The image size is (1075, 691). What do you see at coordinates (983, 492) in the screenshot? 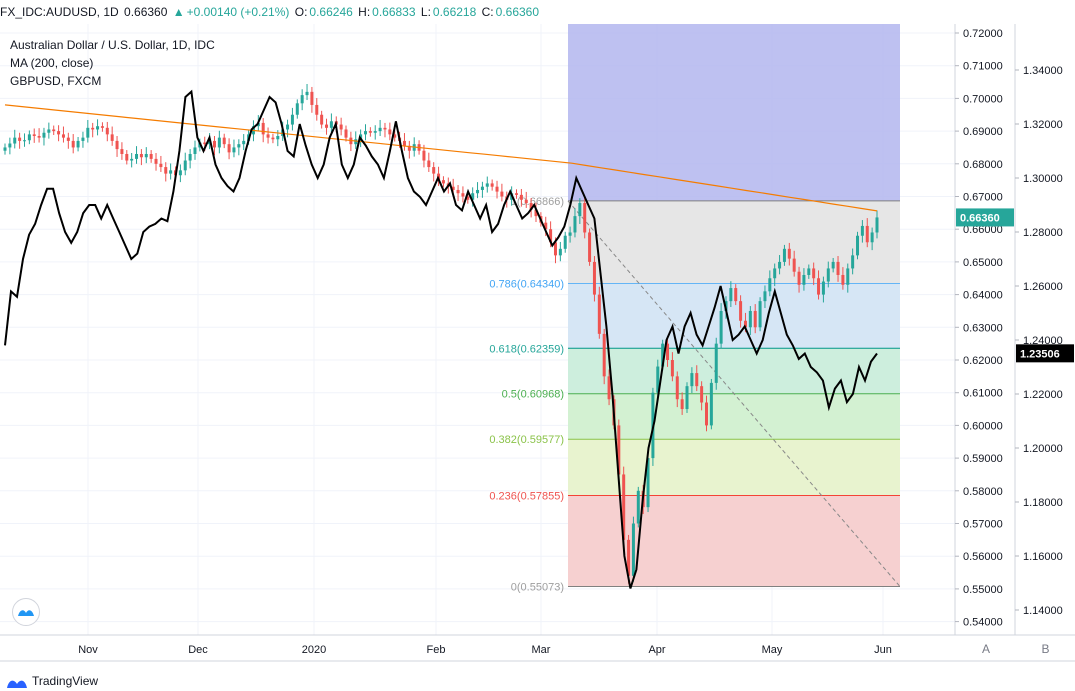
I see `y-tick-label-audusd: 0.58000` at bounding box center [983, 492].